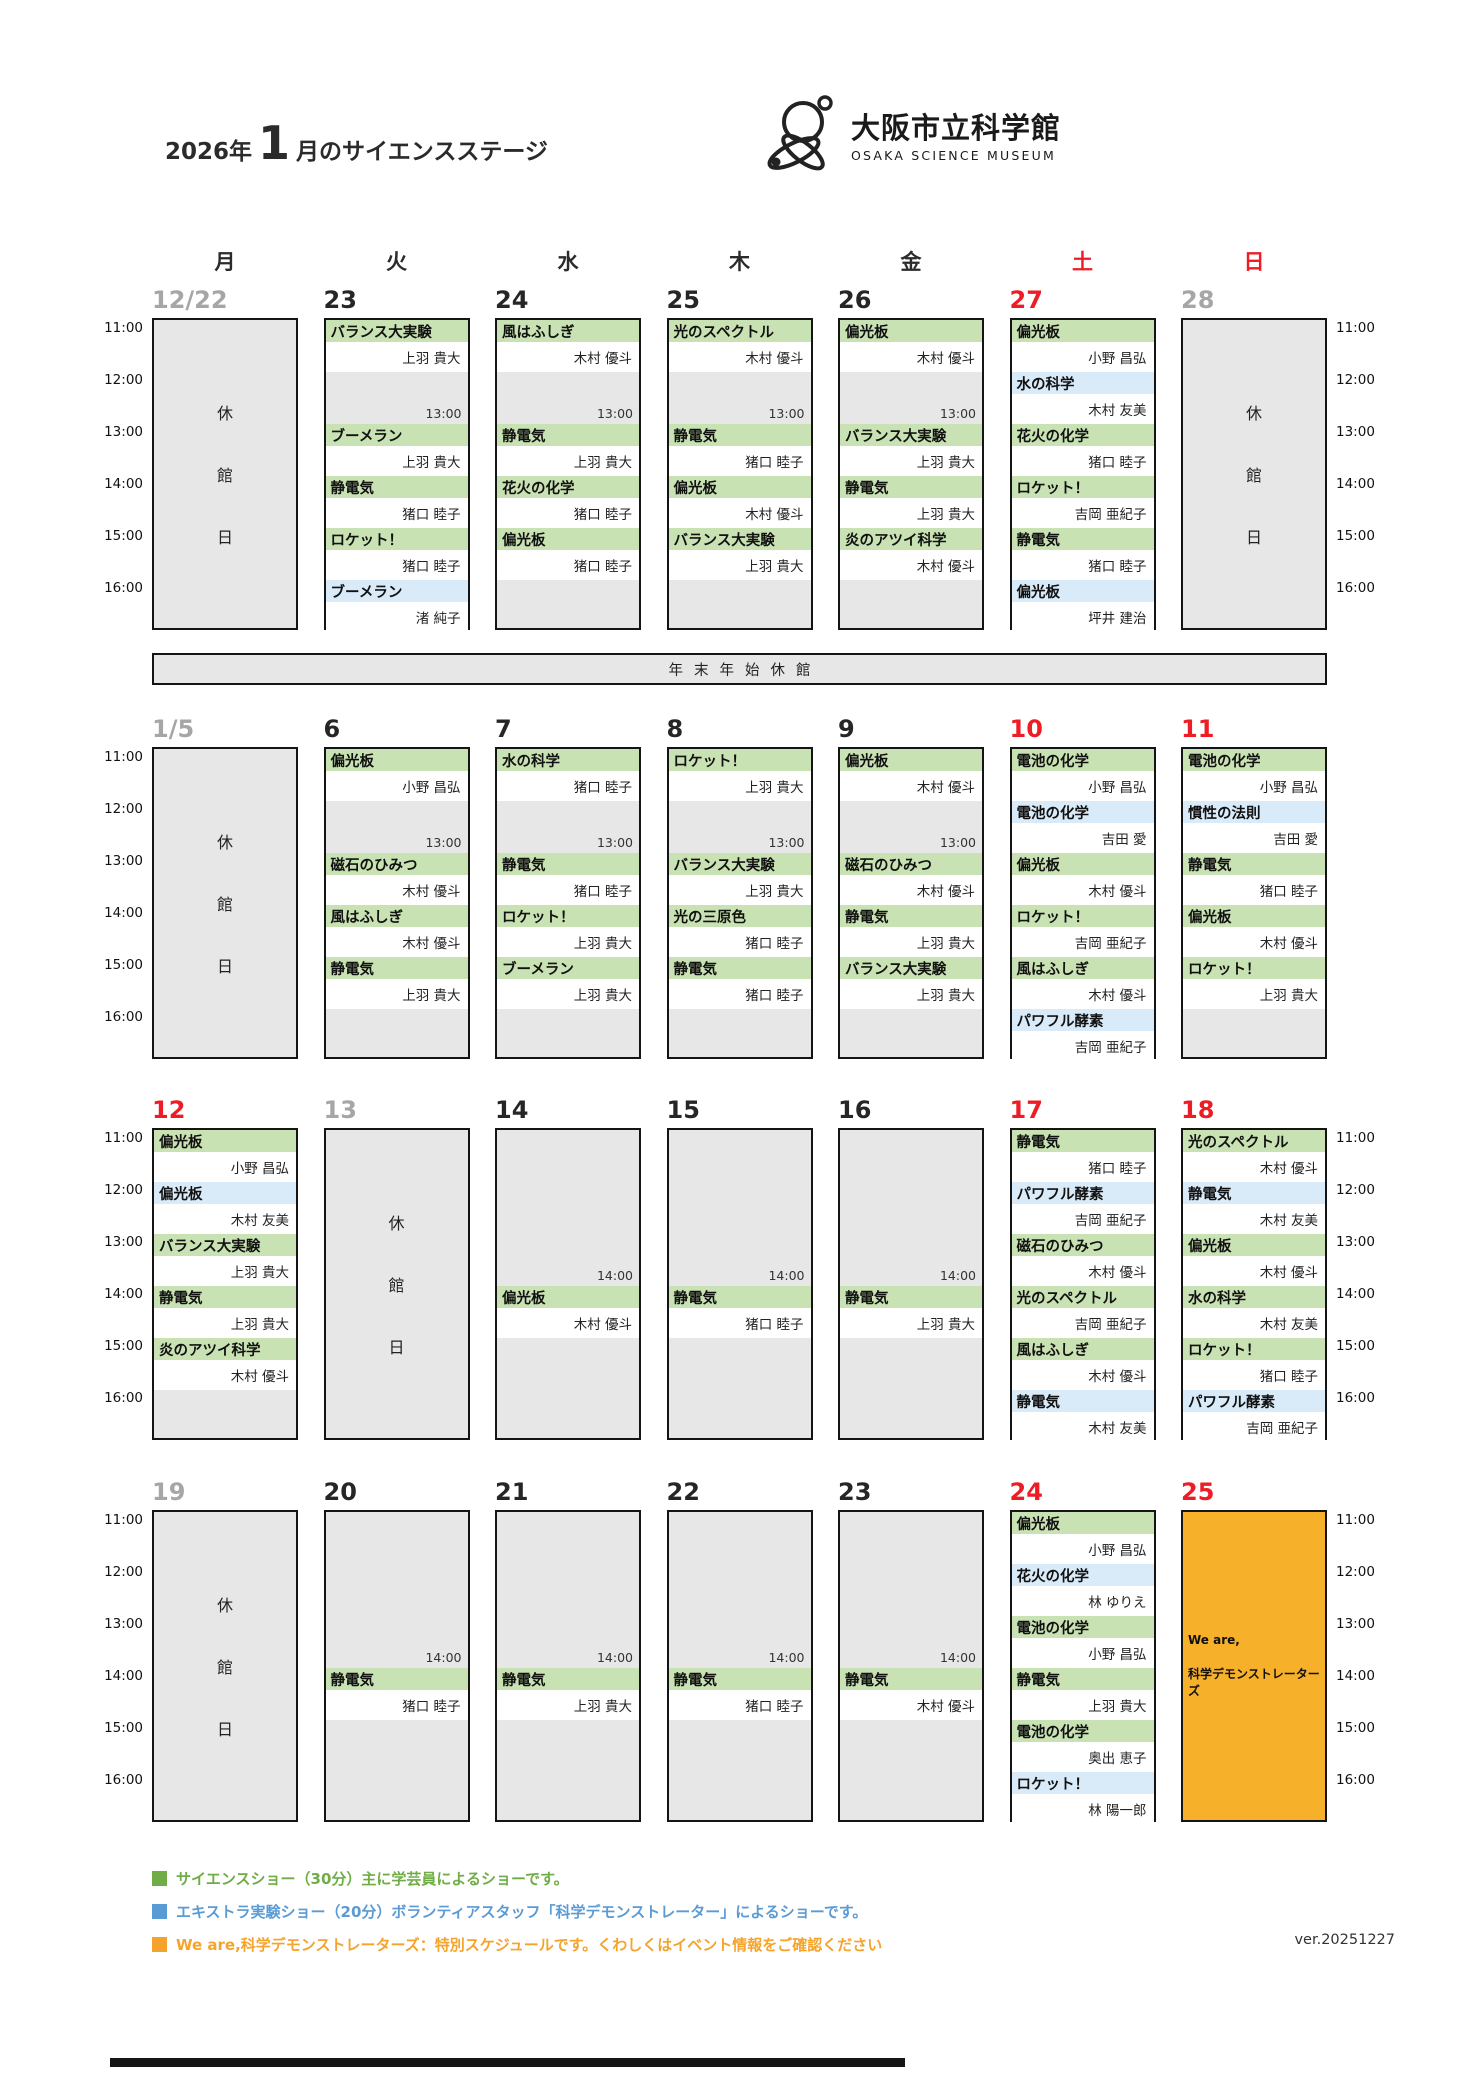 The image size is (1482, 2073). I want to click on event-title: 花火の化学, so click(1082, 1575).